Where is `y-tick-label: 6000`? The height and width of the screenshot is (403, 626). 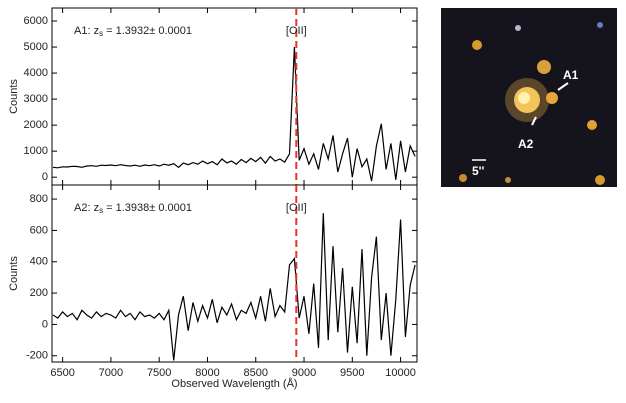
y-tick-label: 6000 is located at coordinates (36, 21).